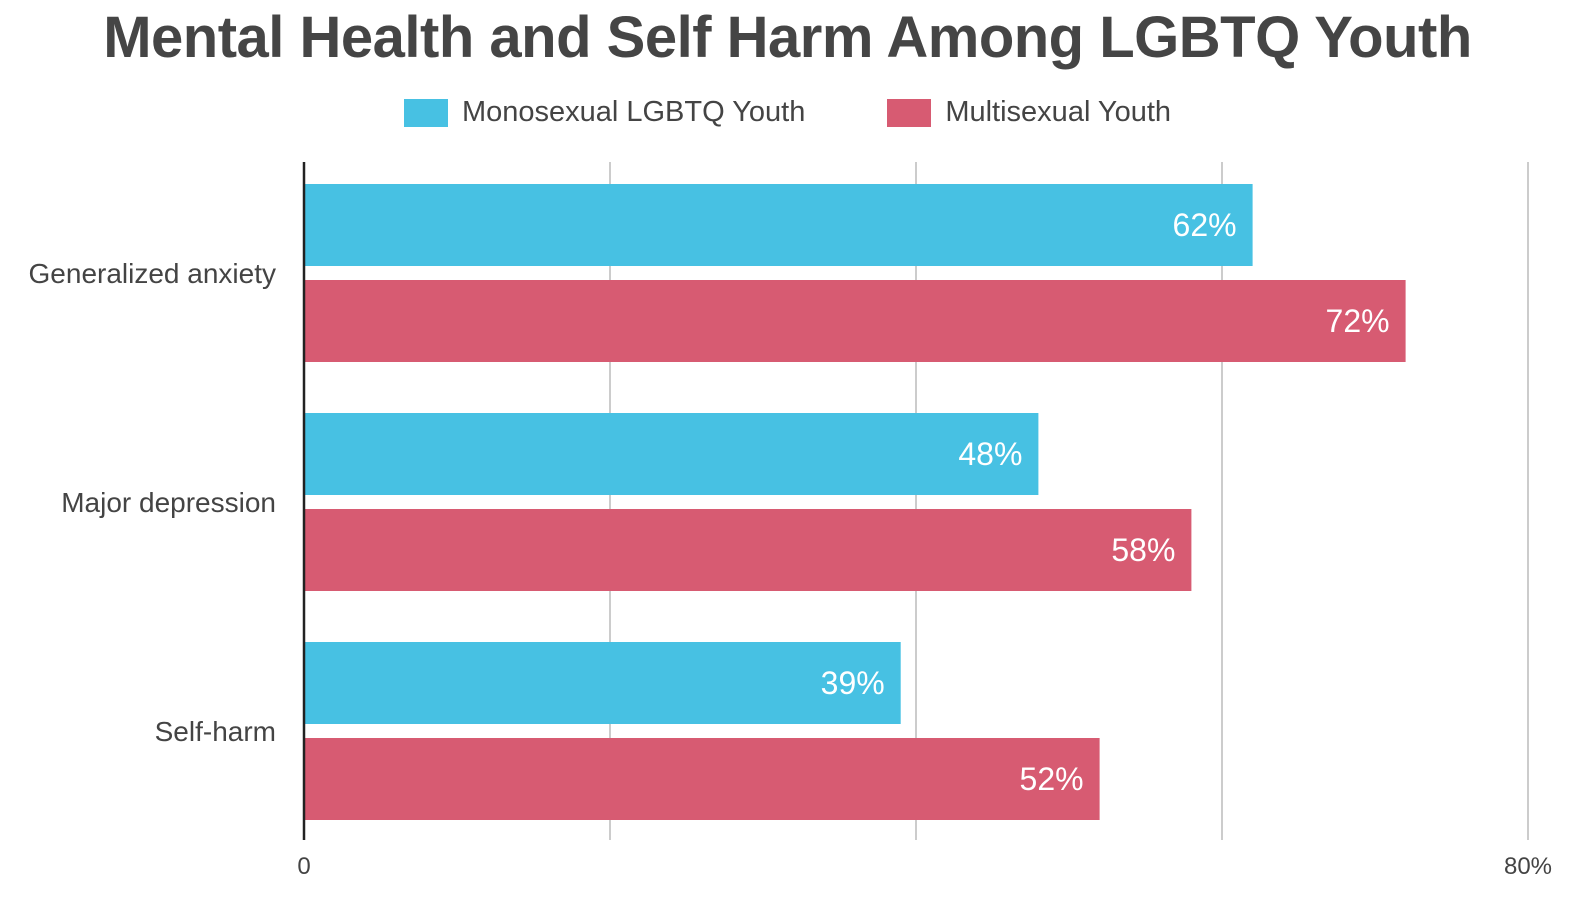  Describe the element at coordinates (303, 866) in the screenshot. I see `x-tick-label: 0` at that location.